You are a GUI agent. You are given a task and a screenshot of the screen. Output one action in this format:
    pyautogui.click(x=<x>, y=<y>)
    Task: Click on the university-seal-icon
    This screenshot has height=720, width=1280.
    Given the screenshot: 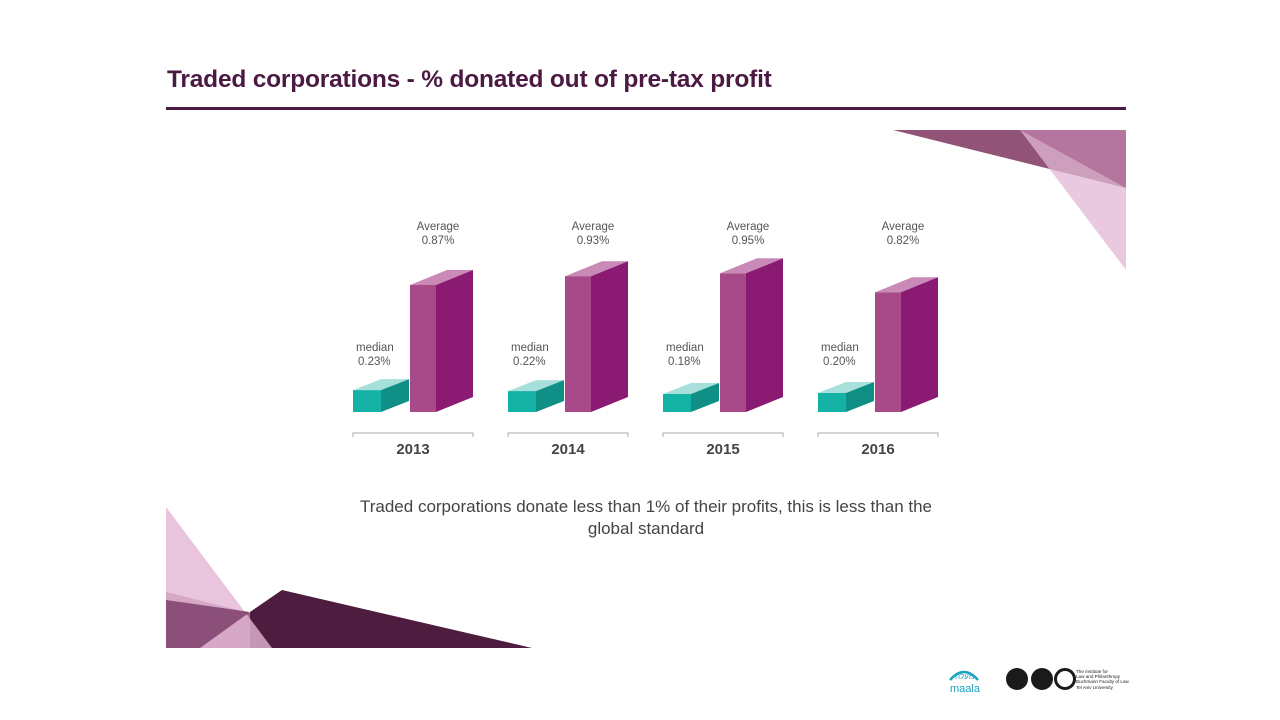 What is the action you would take?
    pyautogui.click(x=1017, y=679)
    